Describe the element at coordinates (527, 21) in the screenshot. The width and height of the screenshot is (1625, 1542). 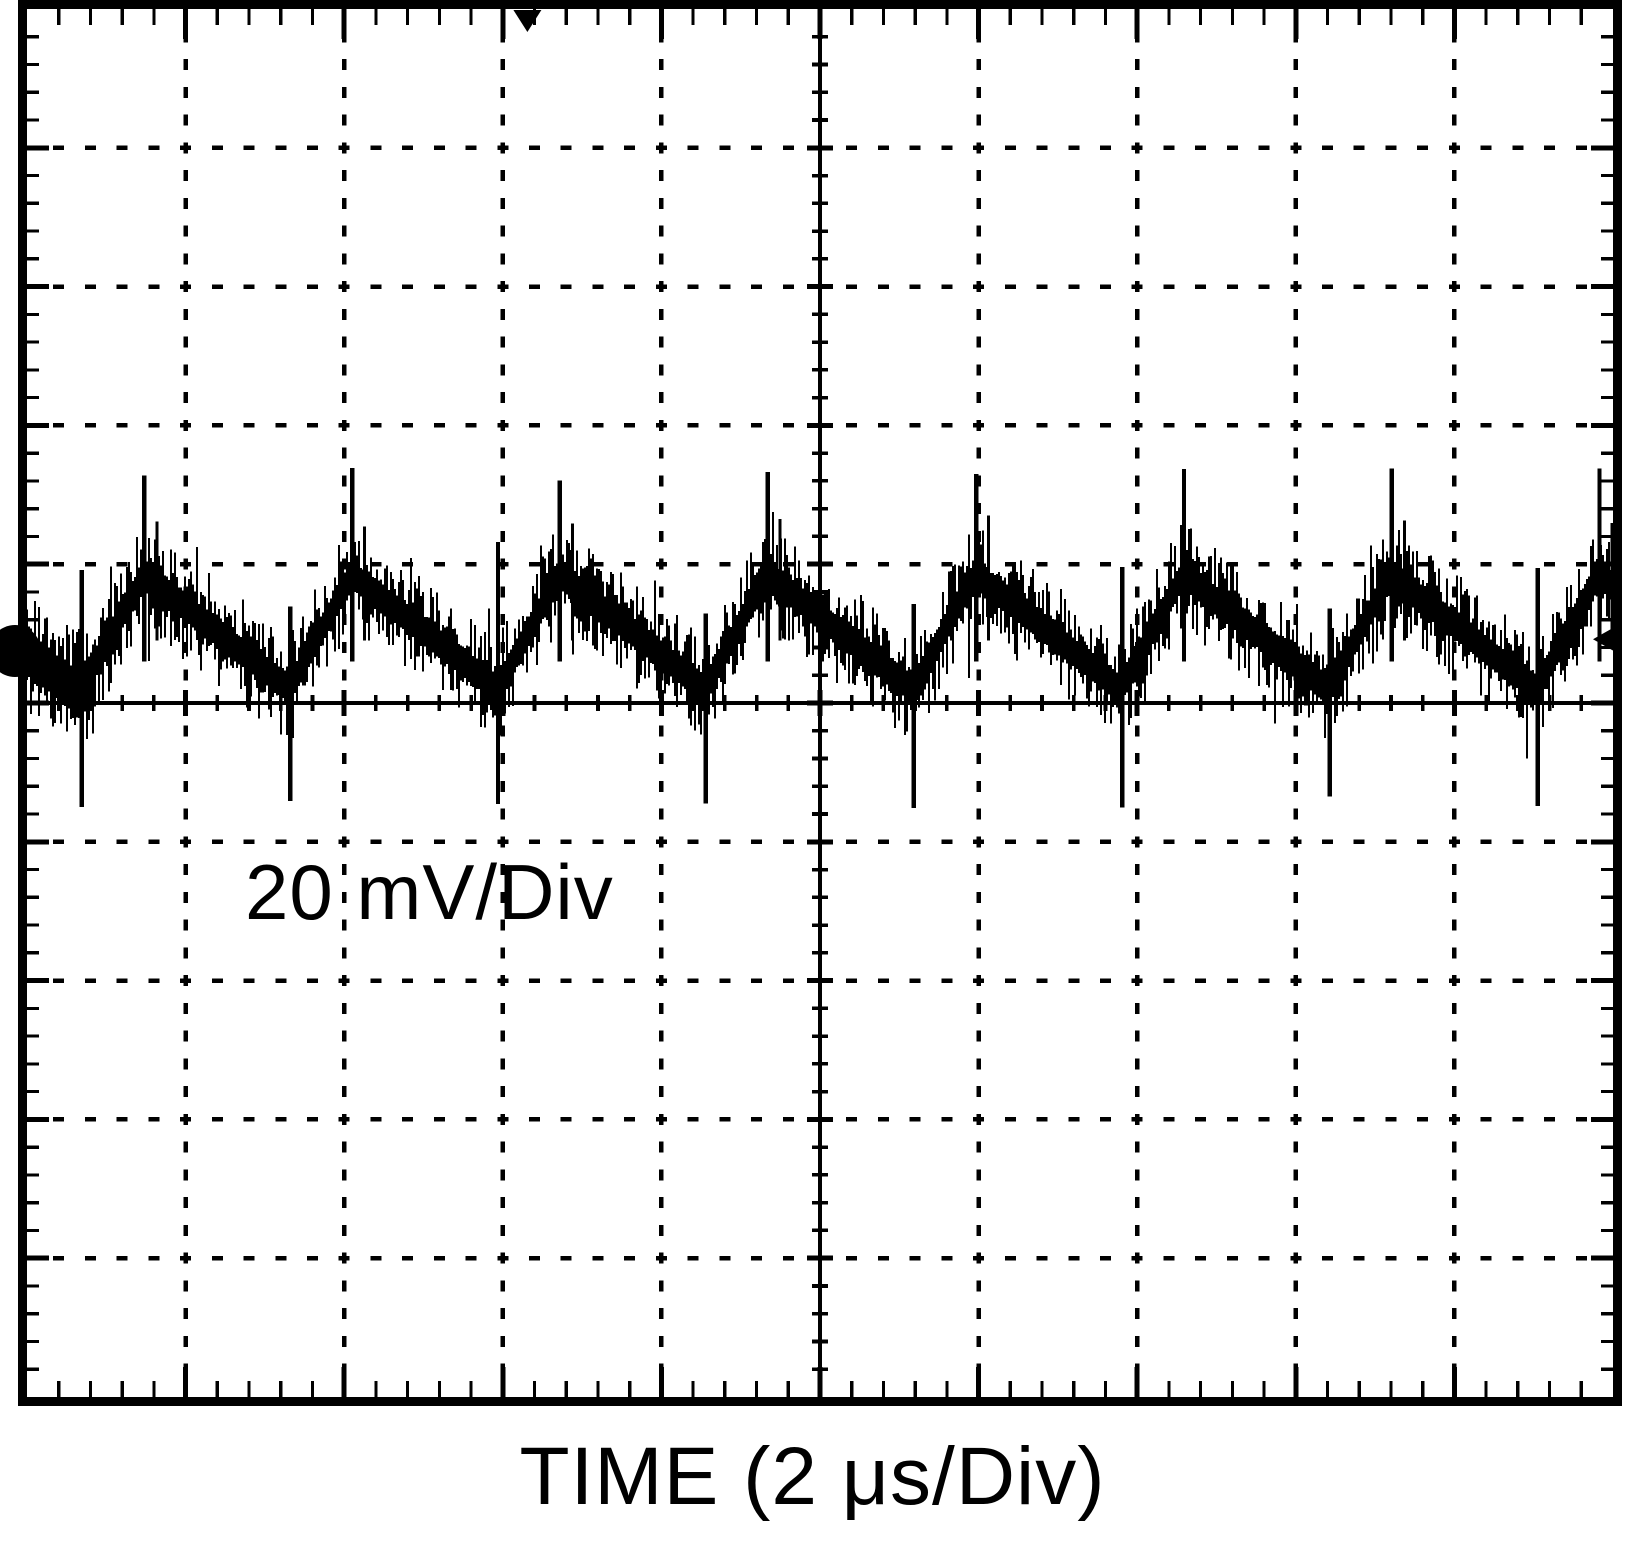
I see `trigger-marker-icon` at that location.